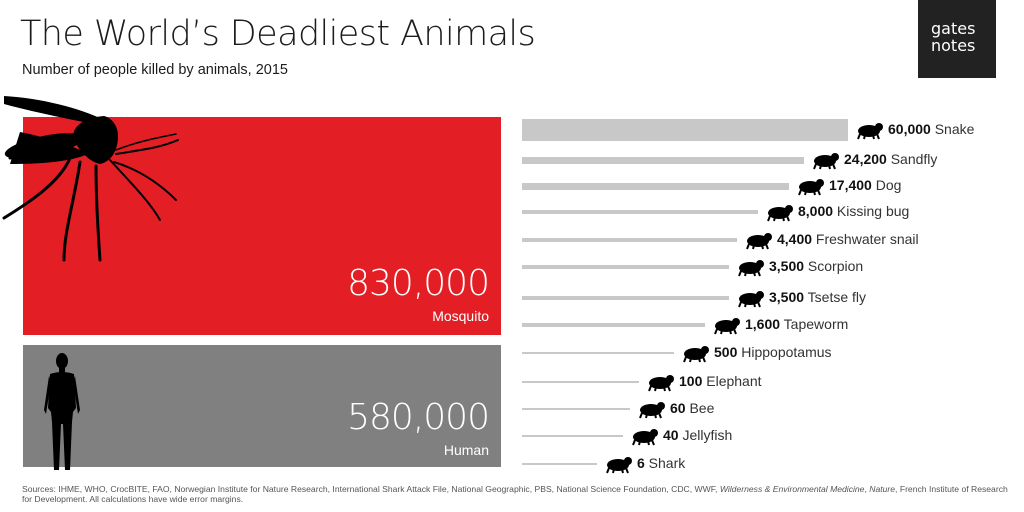 Image resolution: width=1024 pixels, height=512 pixels. Describe the element at coordinates (155, 70) in the screenshot. I see `chart-subtitle: Number of people killed by animals, 2015` at that location.